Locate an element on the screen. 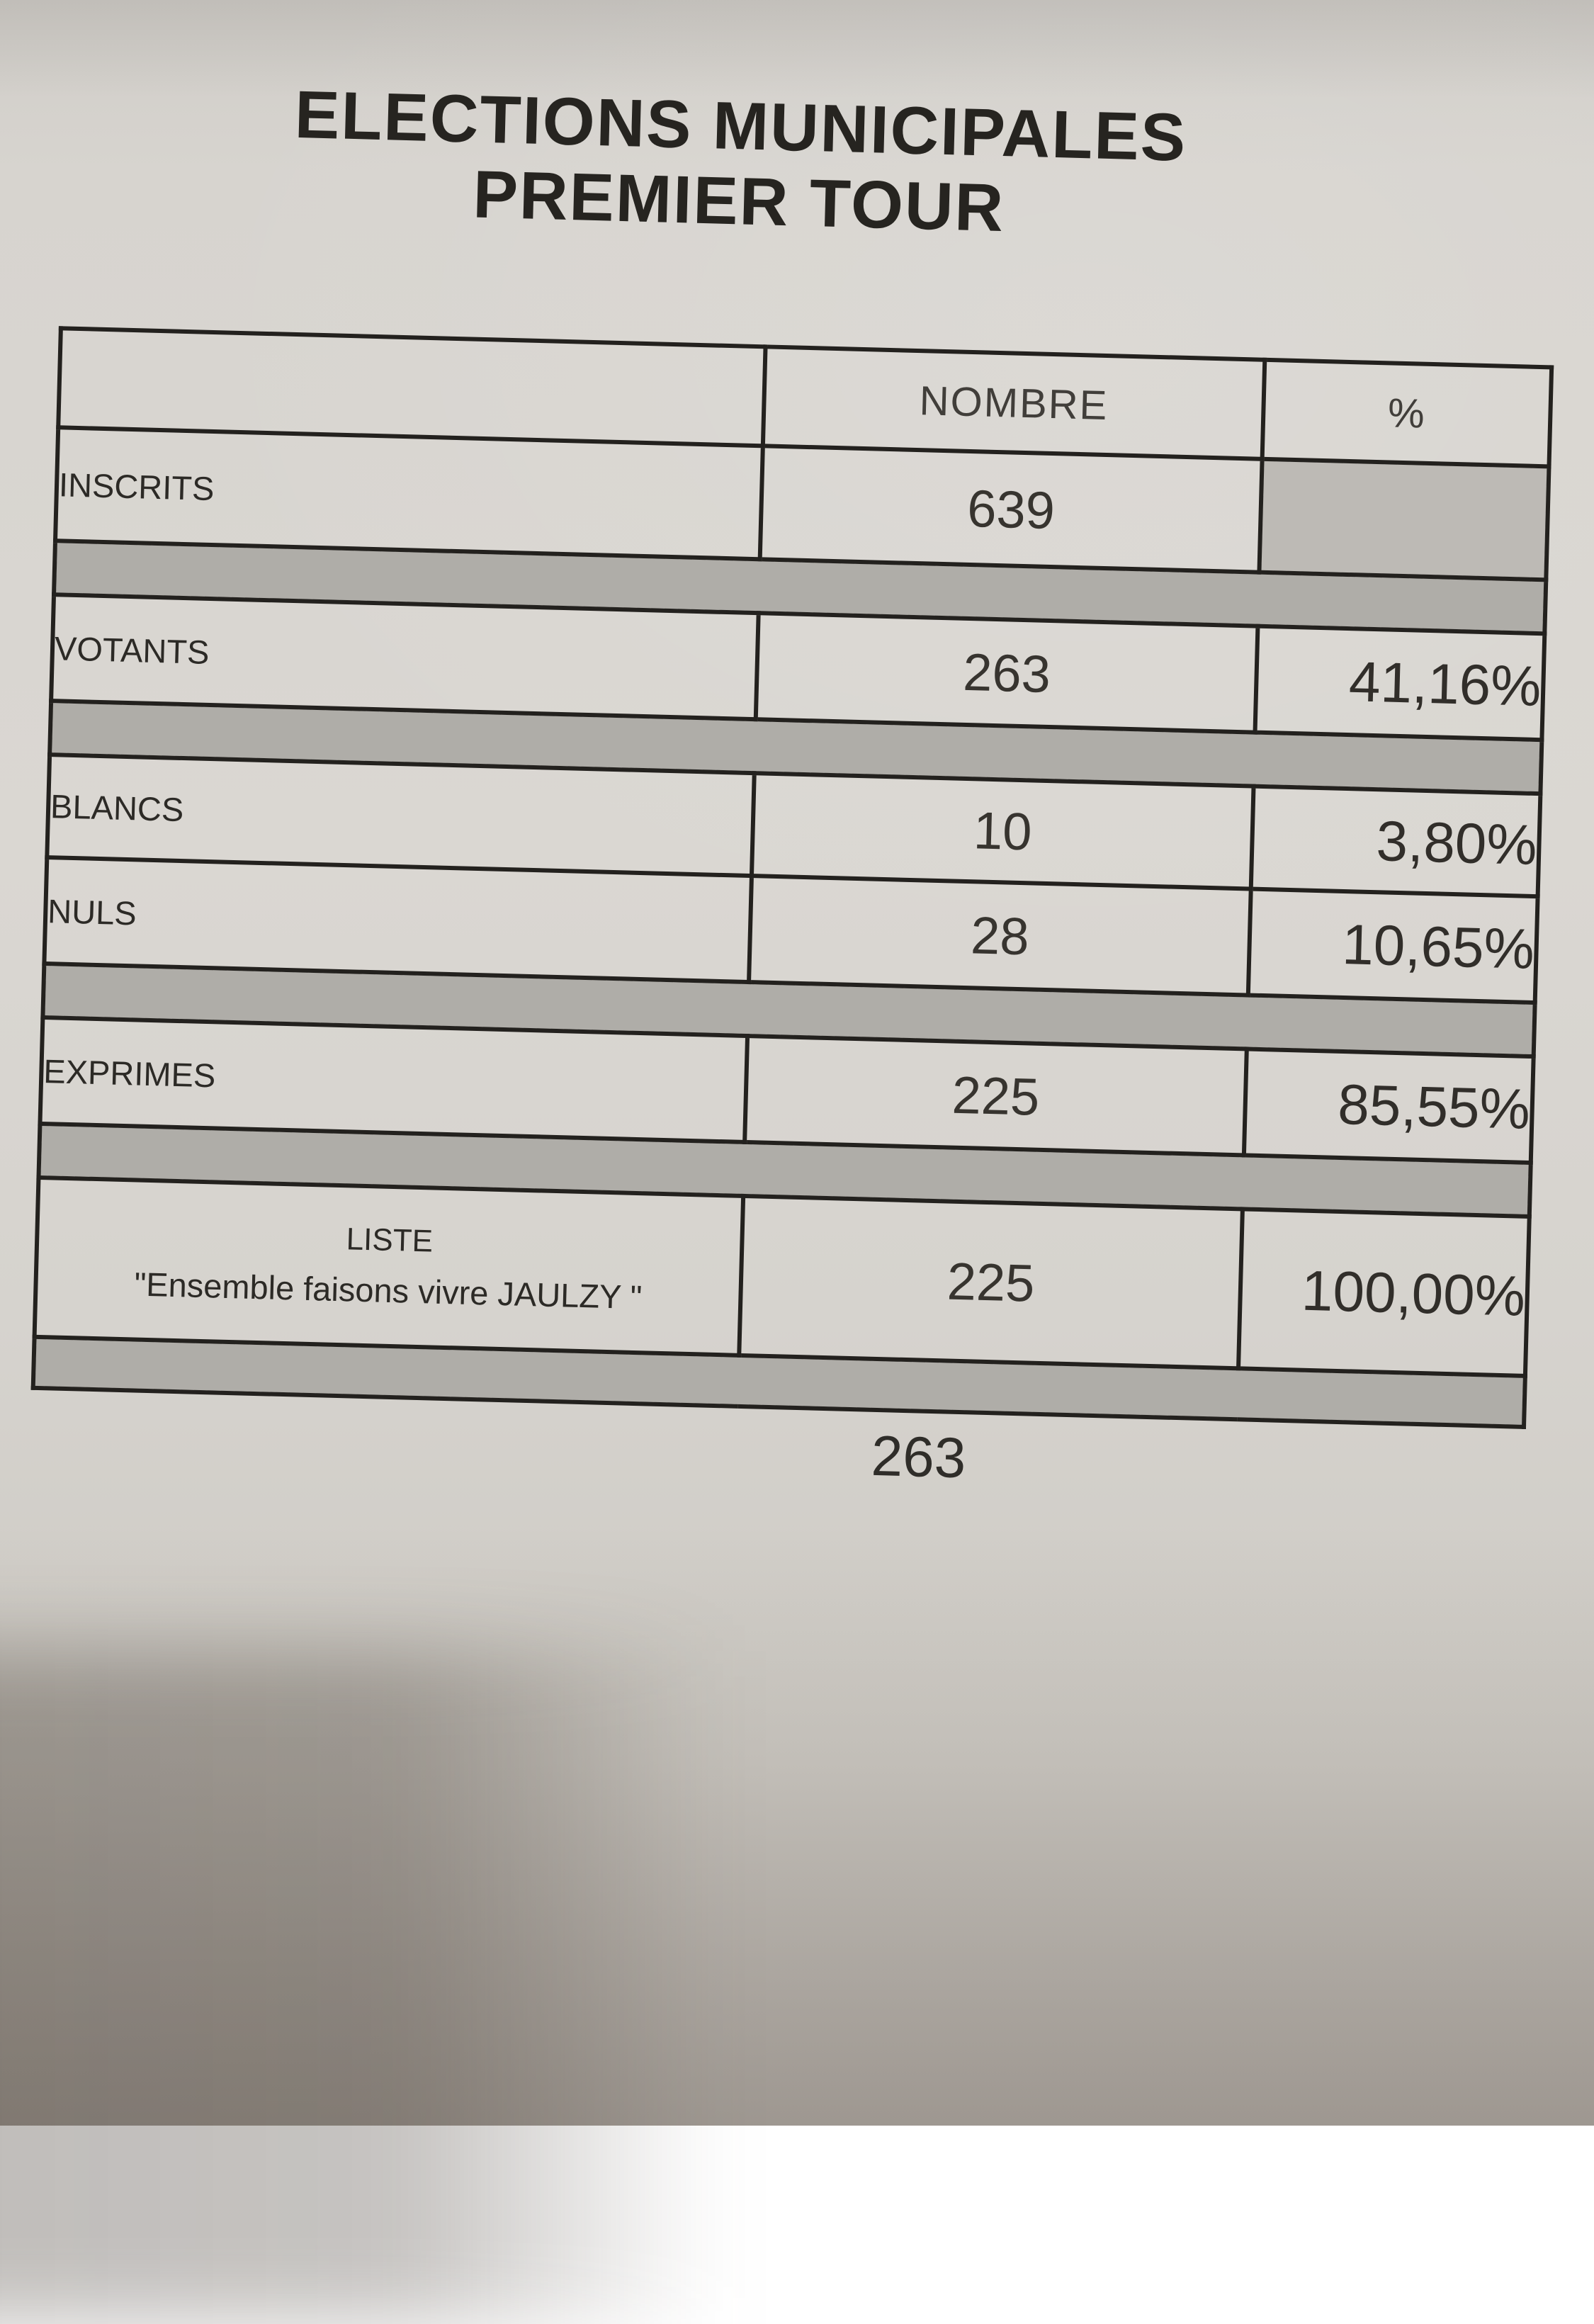  inscrits-count: 639 is located at coordinates (1010, 509).